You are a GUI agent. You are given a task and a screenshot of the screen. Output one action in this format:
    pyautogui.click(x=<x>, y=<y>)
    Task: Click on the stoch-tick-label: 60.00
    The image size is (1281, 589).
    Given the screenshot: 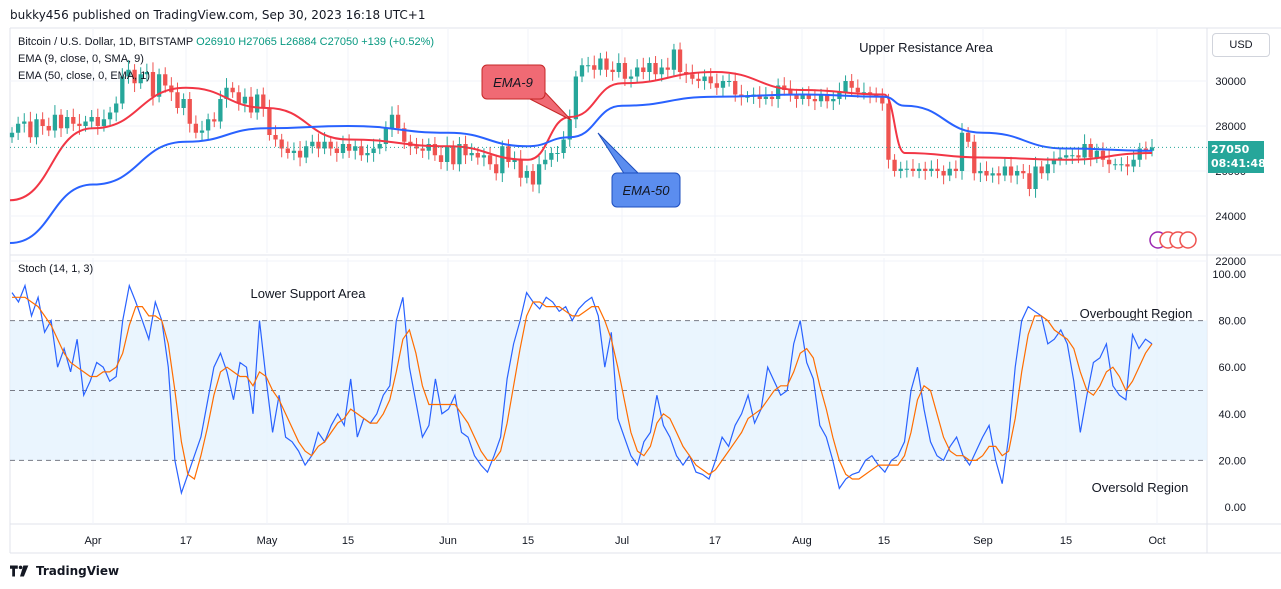 What is the action you would take?
    pyautogui.click(x=1232, y=368)
    